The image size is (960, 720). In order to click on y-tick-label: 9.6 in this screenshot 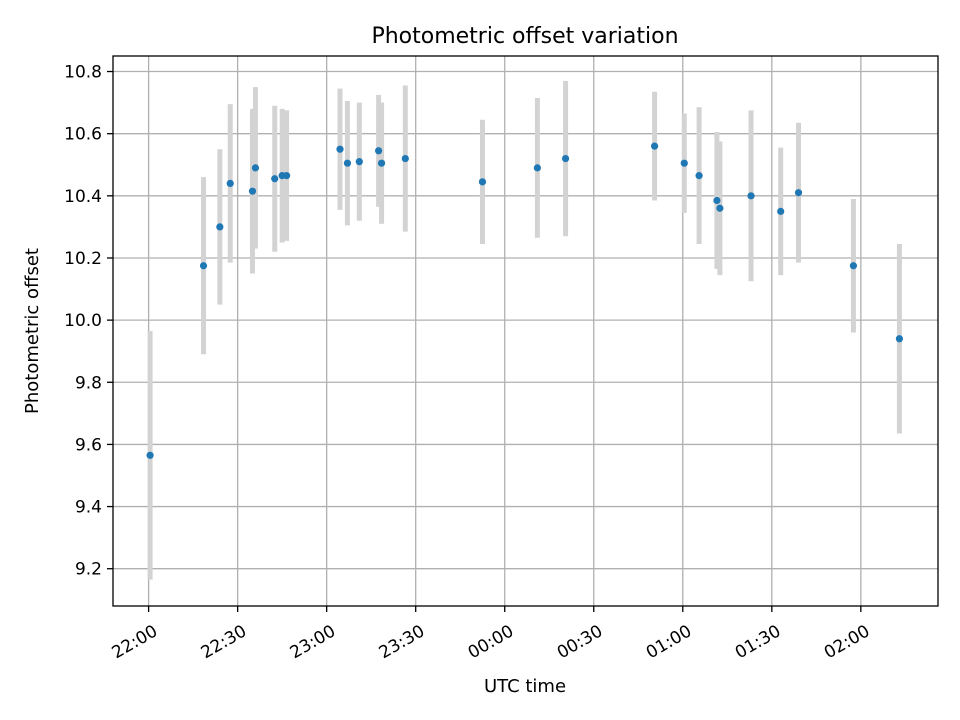, I will do `click(88, 445)`.